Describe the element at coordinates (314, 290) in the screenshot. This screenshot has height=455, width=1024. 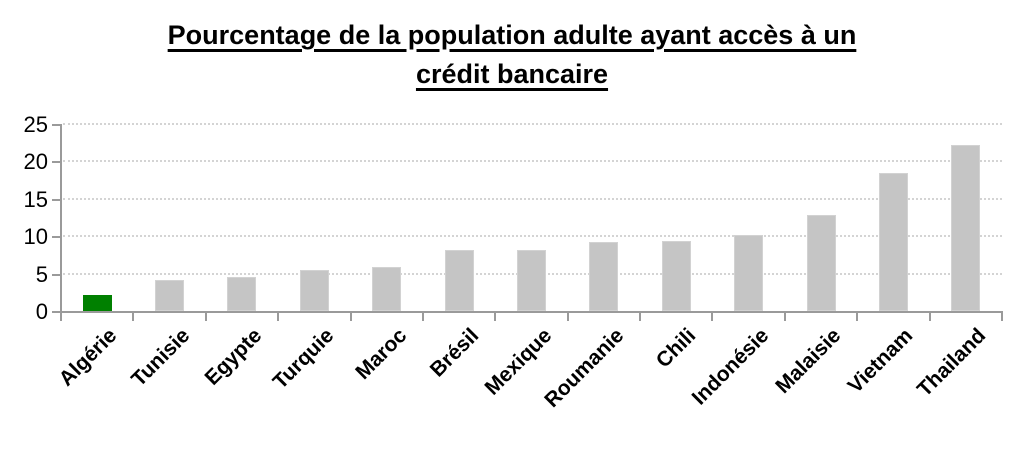
I see `bar-turquie` at that location.